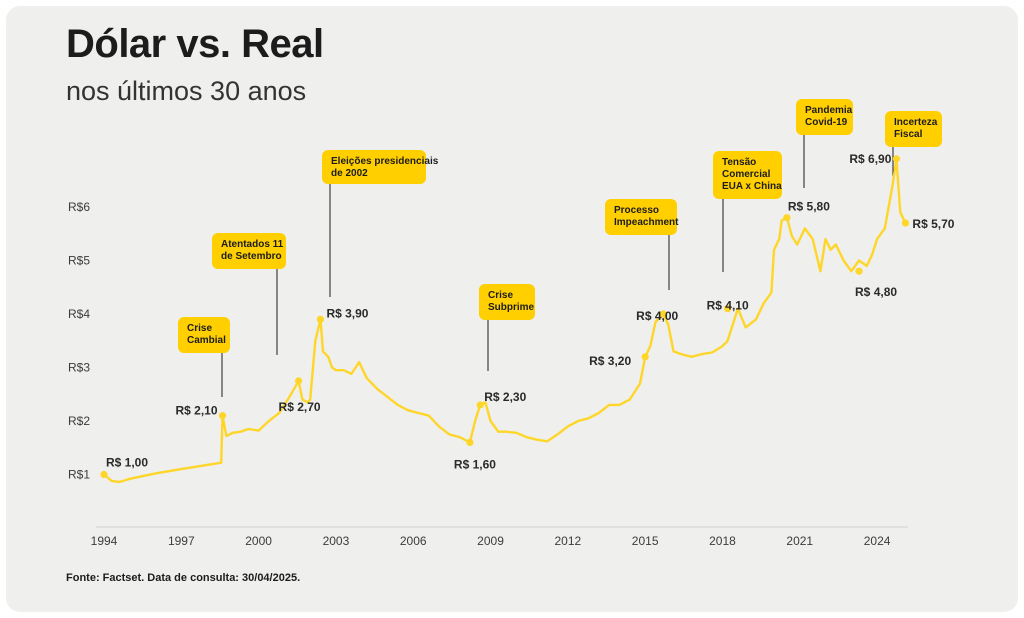 The image size is (1024, 618). Describe the element at coordinates (79, 261) in the screenshot. I see `y-tick-label: R$5` at that location.